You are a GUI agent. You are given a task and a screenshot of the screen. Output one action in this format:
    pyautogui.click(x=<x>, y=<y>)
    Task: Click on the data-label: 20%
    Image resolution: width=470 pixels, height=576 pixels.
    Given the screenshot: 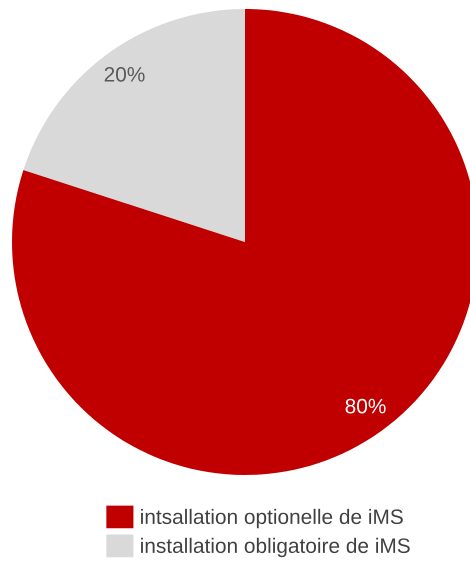 What is the action you would take?
    pyautogui.click(x=124, y=74)
    